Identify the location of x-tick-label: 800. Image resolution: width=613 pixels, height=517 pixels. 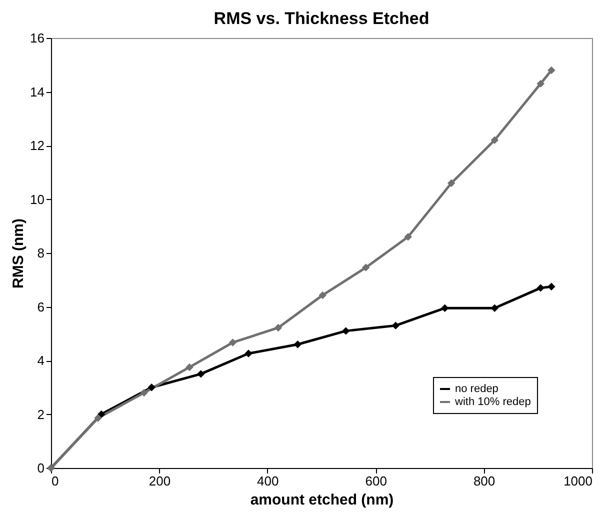
(484, 481).